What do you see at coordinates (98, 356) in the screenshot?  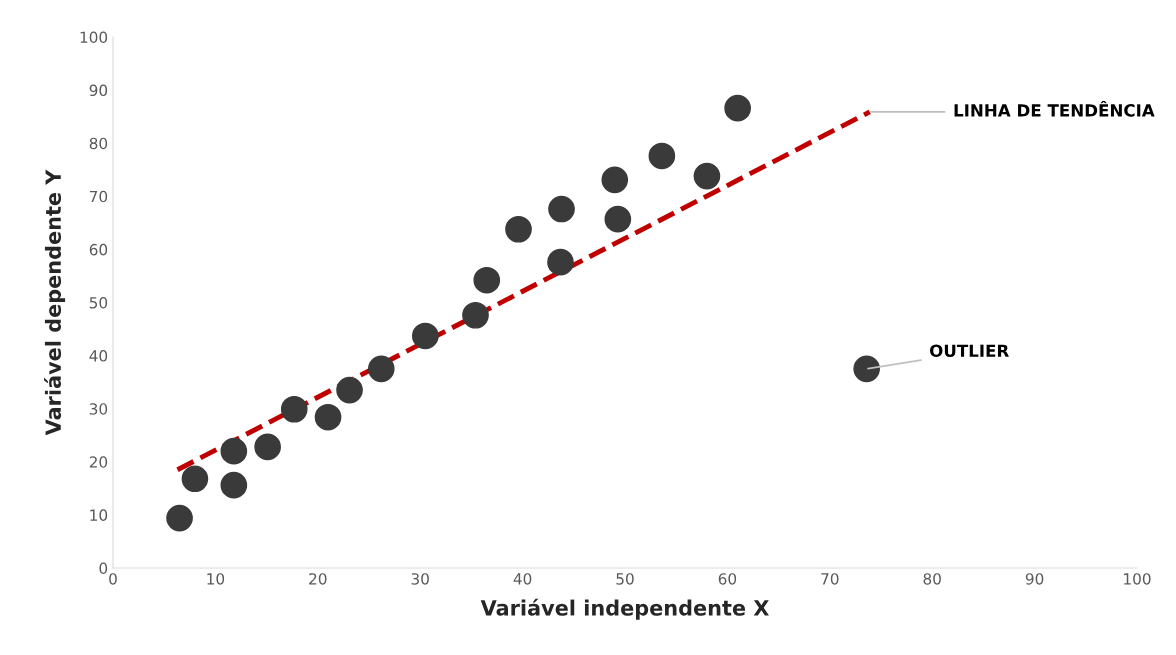 I see `y-tick-label: 40` at bounding box center [98, 356].